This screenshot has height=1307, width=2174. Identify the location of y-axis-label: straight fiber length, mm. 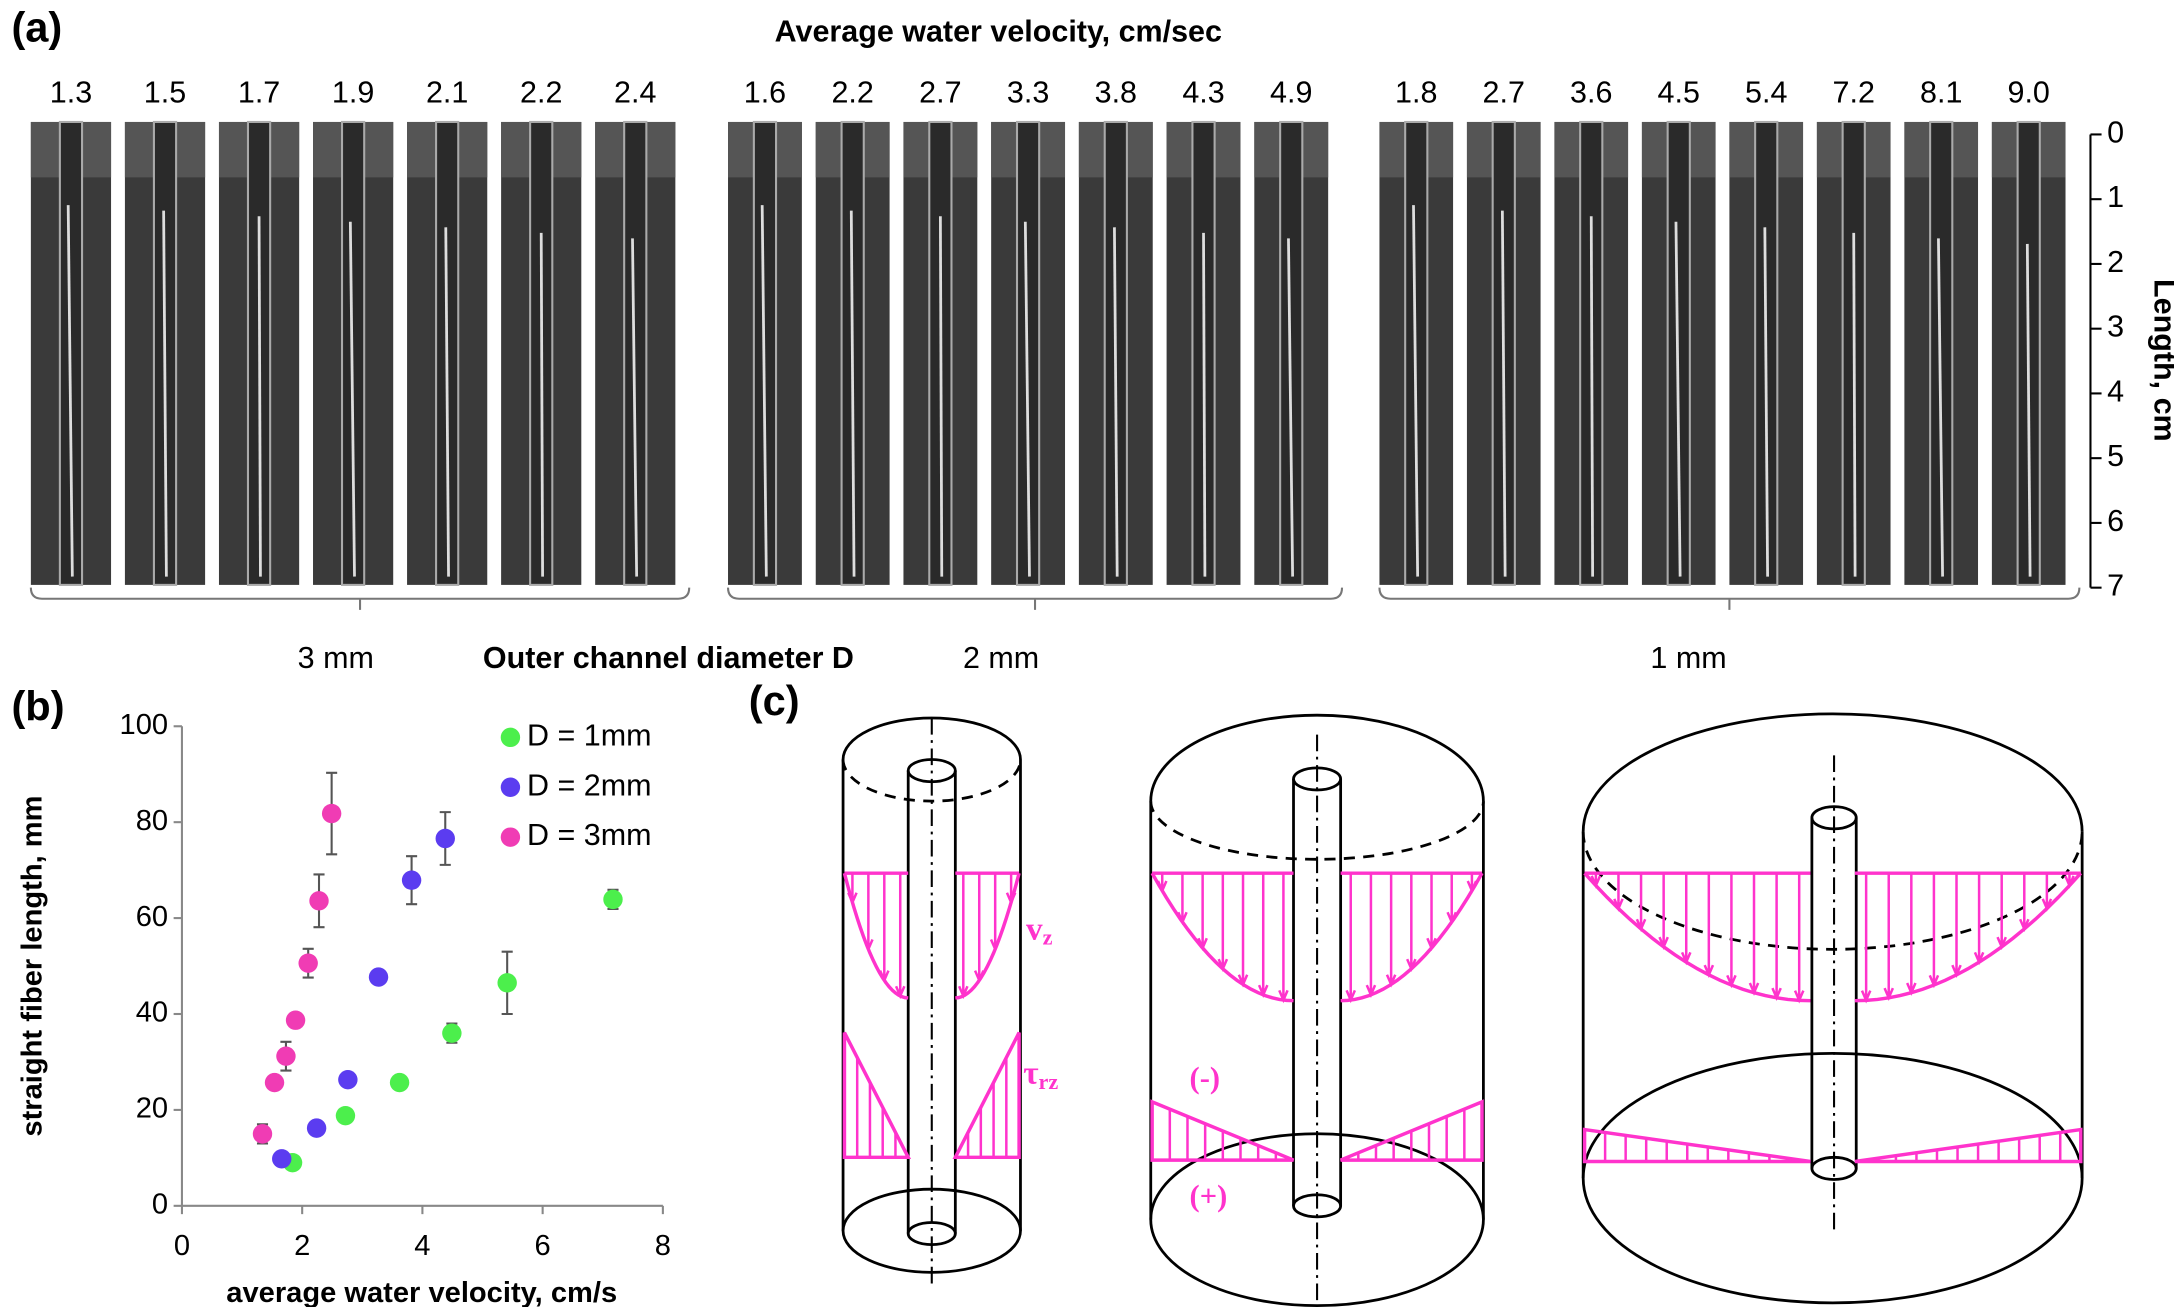
(32, 966).